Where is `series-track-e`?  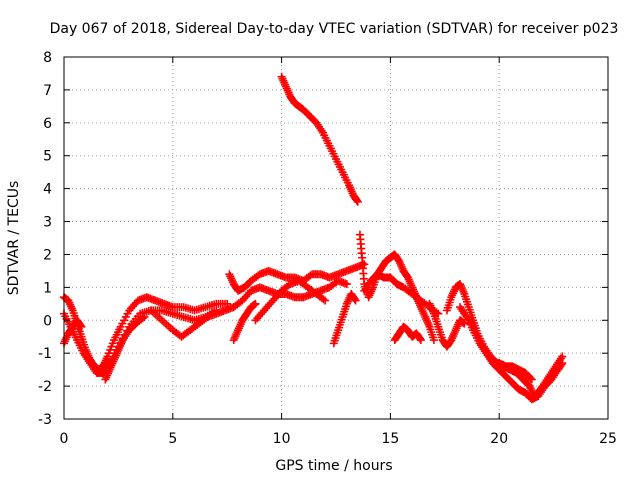 series-track-e is located at coordinates (192, 322).